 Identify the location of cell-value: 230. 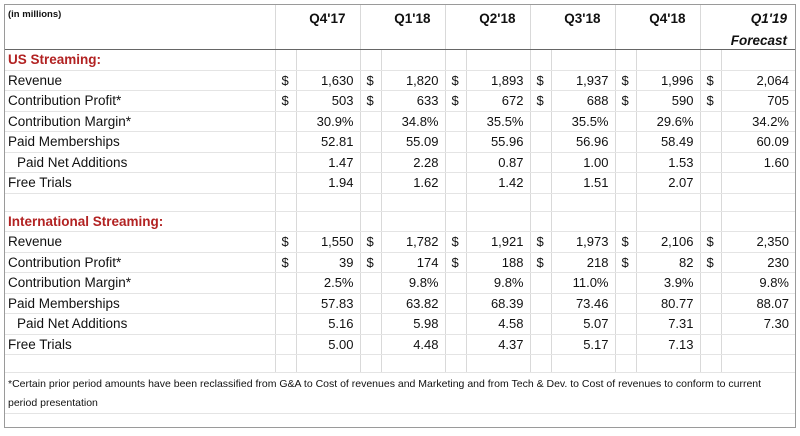
(758, 262).